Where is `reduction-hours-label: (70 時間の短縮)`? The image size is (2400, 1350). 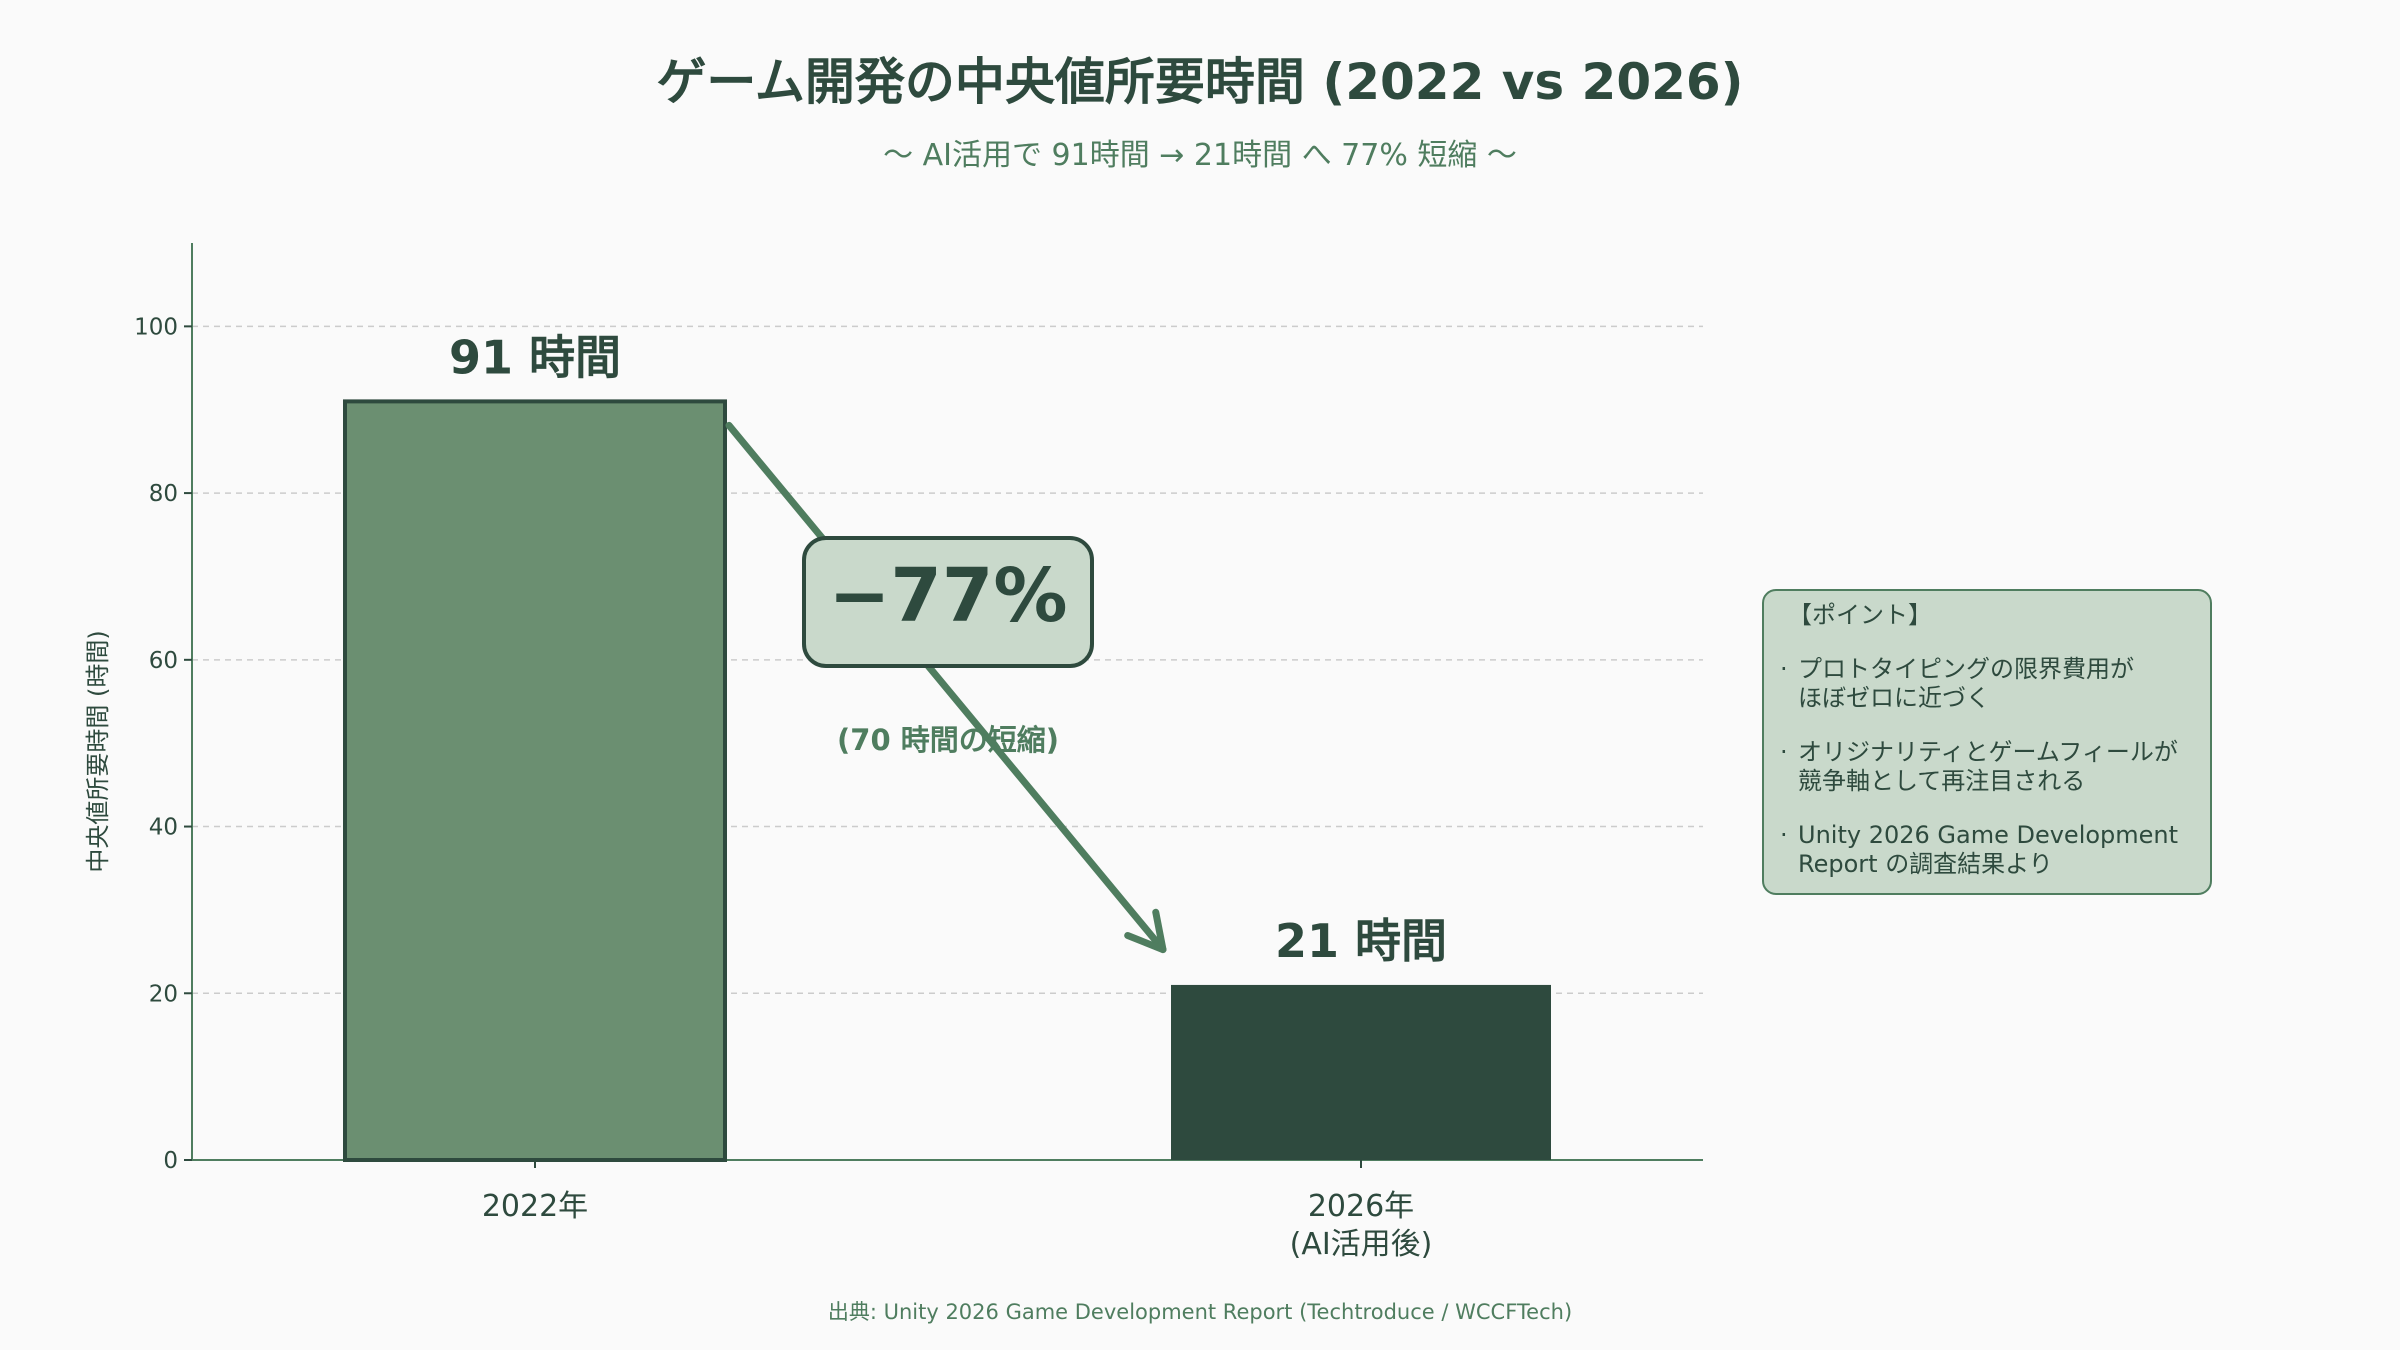
reduction-hours-label: (70 時間の短縮) is located at coordinates (948, 740).